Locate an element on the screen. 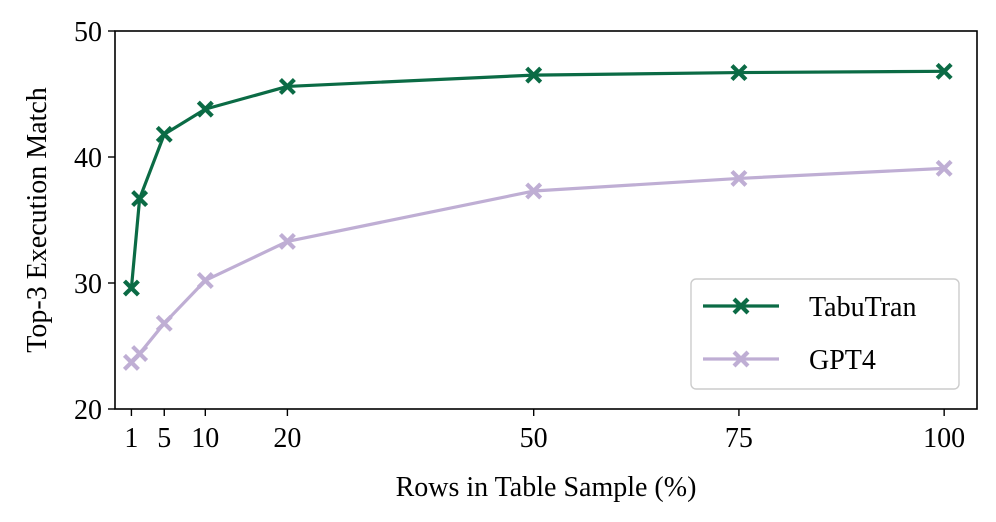 The width and height of the screenshot is (996, 522). x-axis-label: Rows in Table Sample (%) is located at coordinates (546, 487).